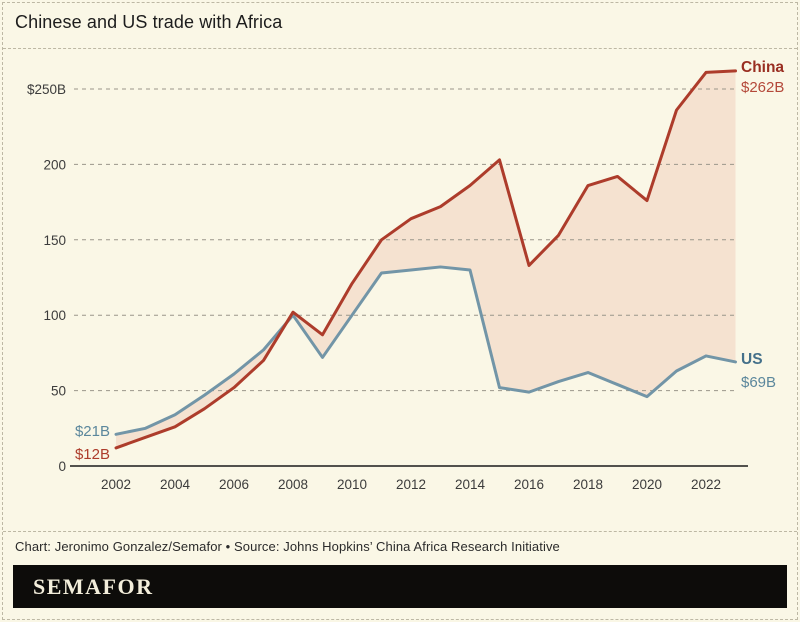 This screenshot has height=622, width=800. Describe the element at coordinates (54, 315) in the screenshot. I see `y-axis-tick-label: 100` at that location.